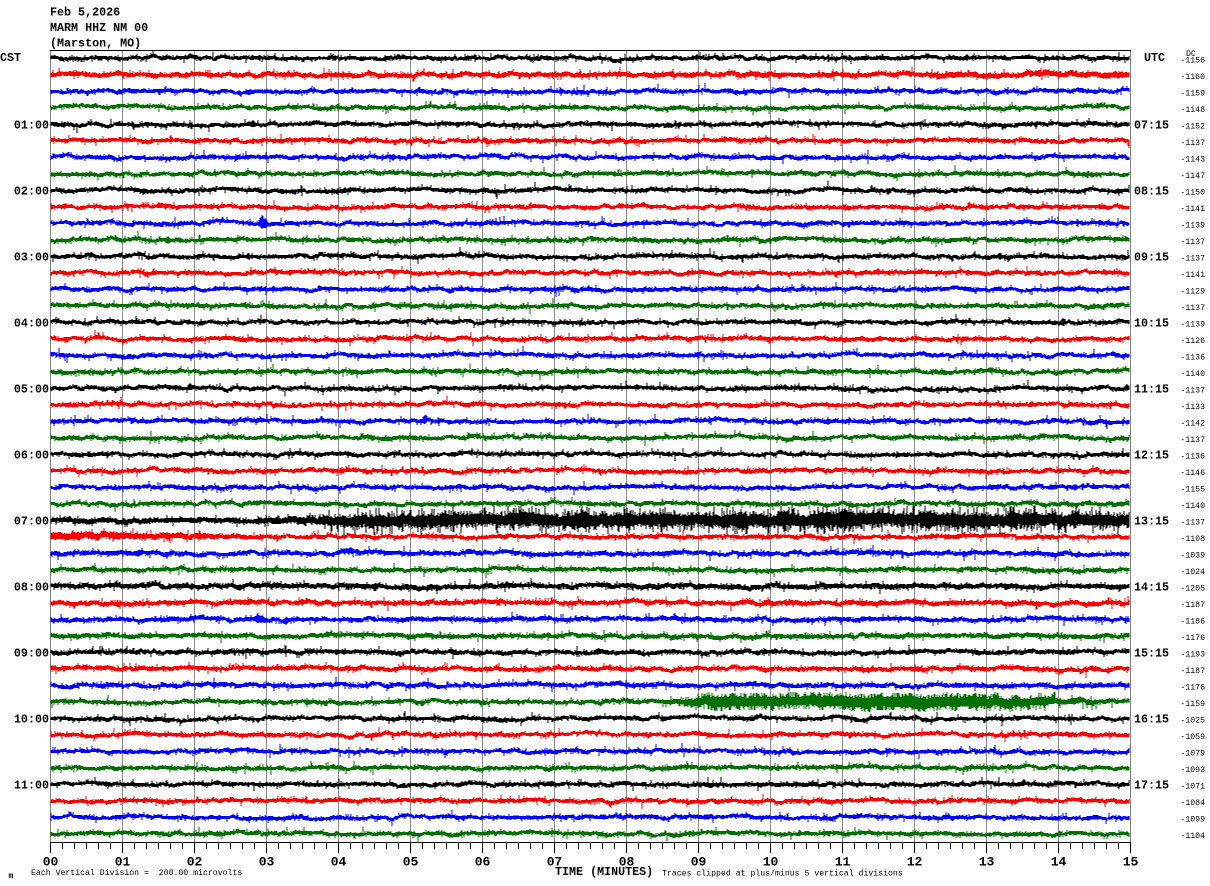 This screenshot has height=886, width=1210. I want to click on svg-text: 15, so click(1131, 861).